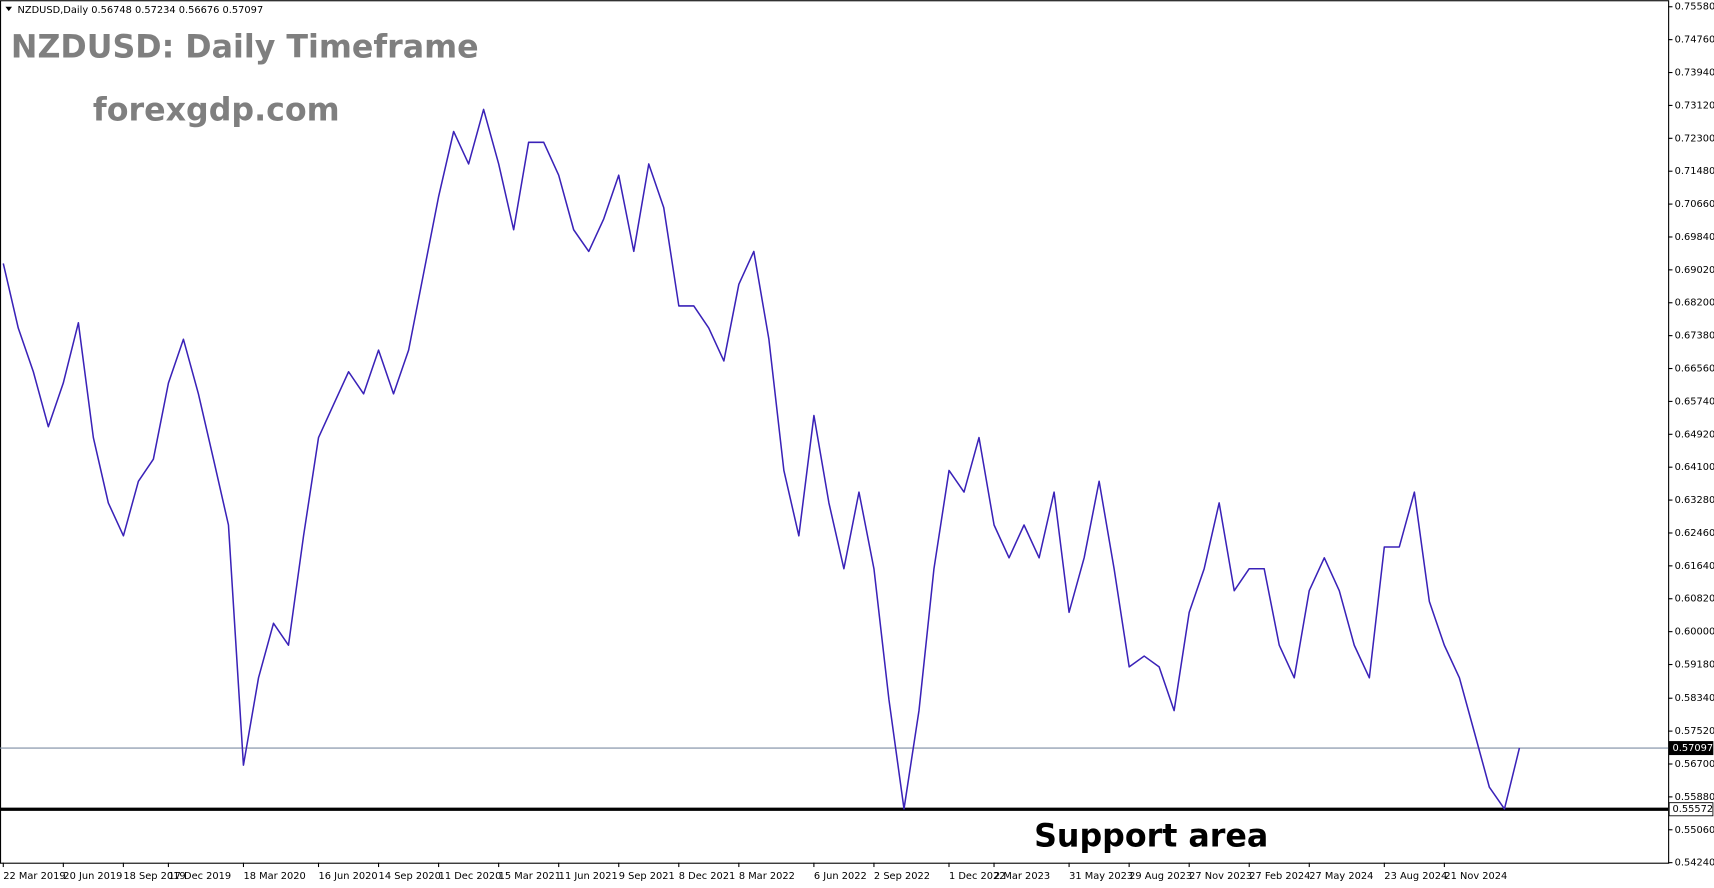  I want to click on y-tick-label: 0.70660, so click(1694, 204).